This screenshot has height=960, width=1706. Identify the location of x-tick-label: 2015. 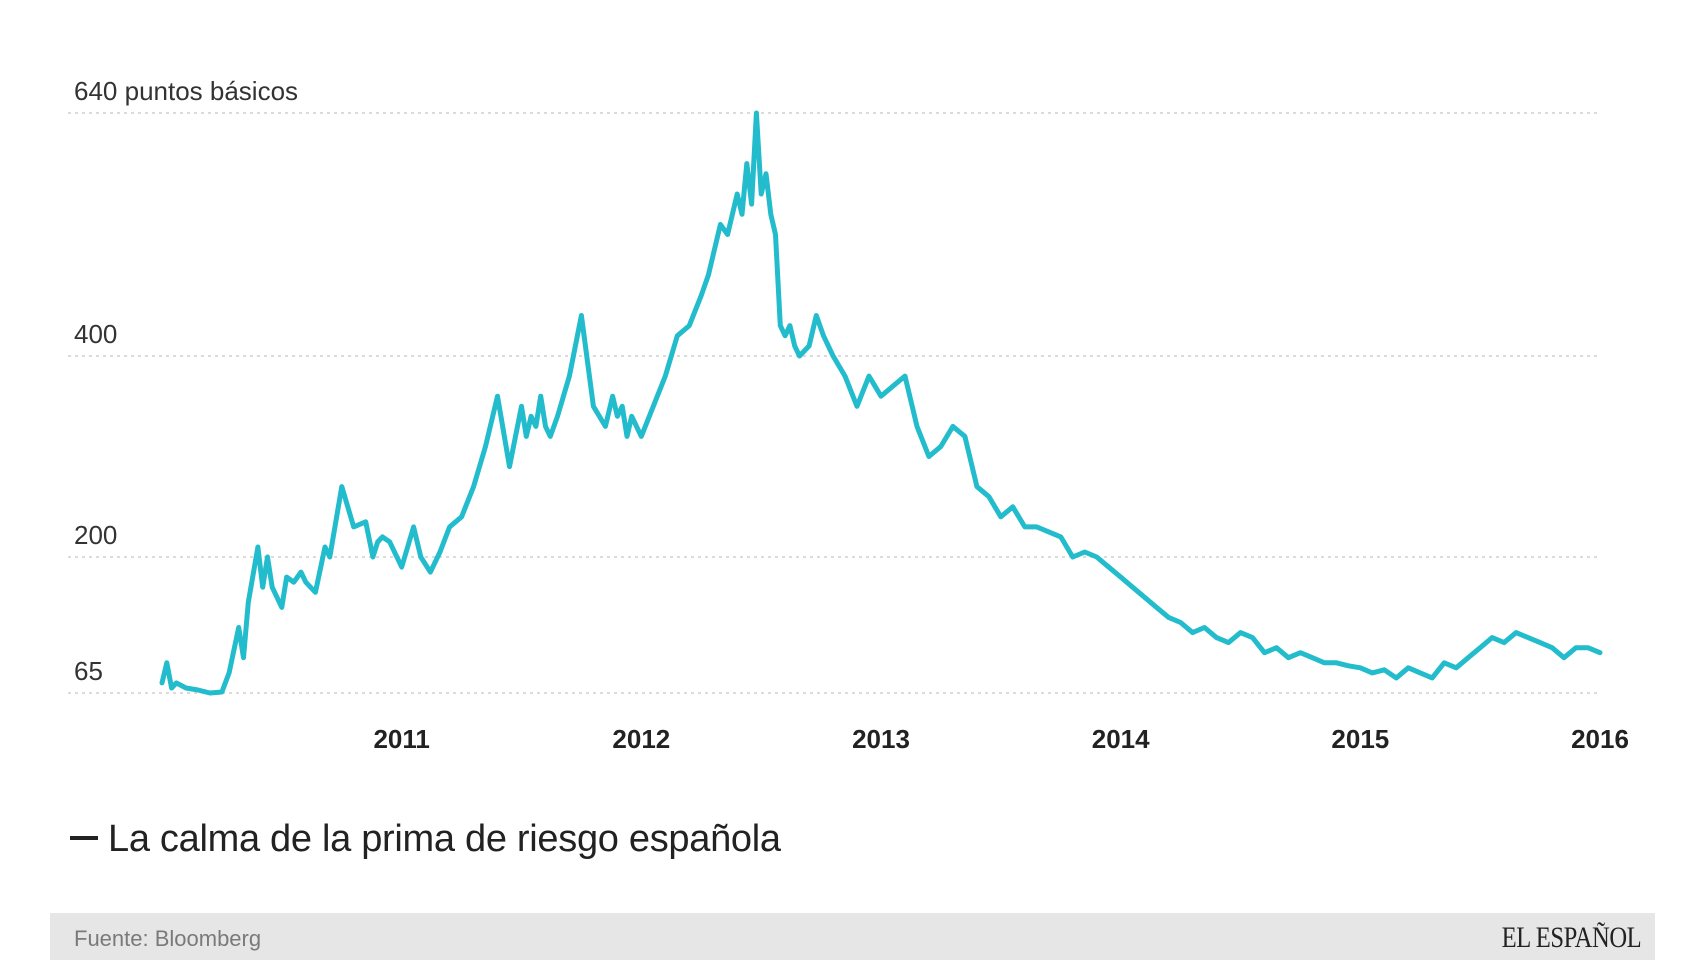
(1360, 739).